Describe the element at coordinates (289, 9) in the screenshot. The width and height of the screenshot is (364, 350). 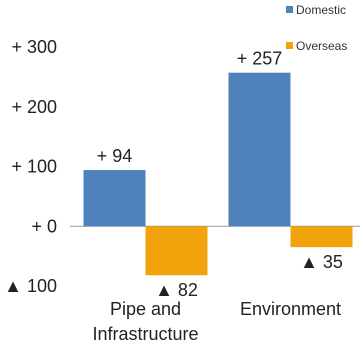
I see `legend-swatch-domestic` at that location.